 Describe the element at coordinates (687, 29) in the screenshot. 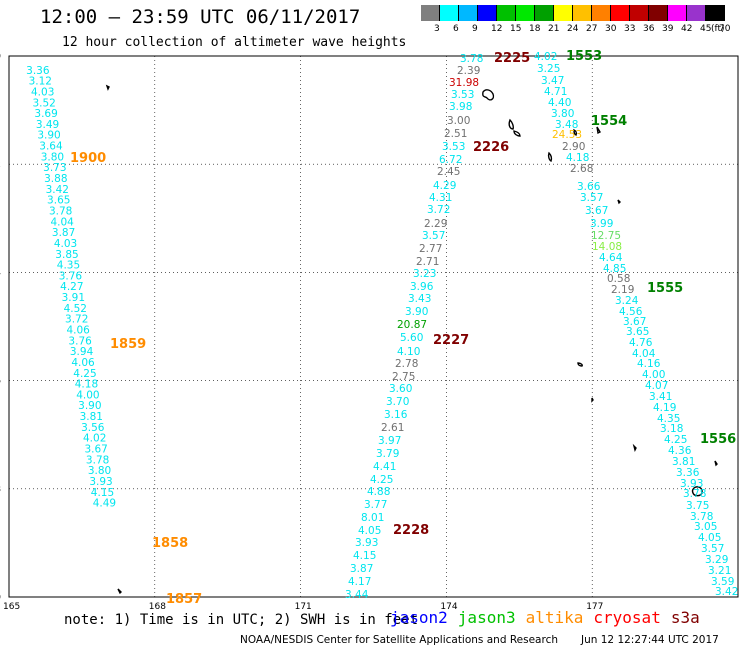

I see `colorbar-label: 42` at that location.